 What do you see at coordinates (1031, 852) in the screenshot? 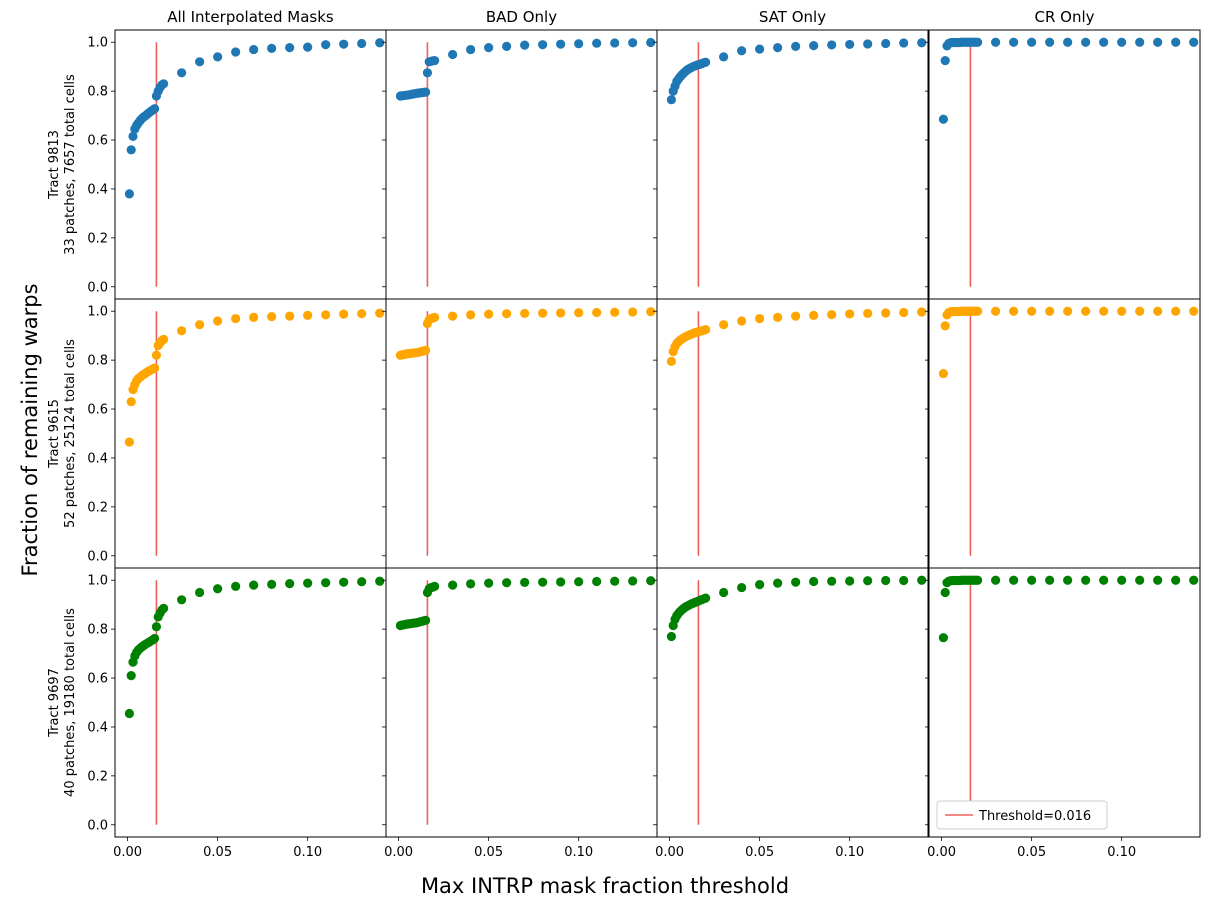
I see `x-tick-label: 0.05` at bounding box center [1031, 852].